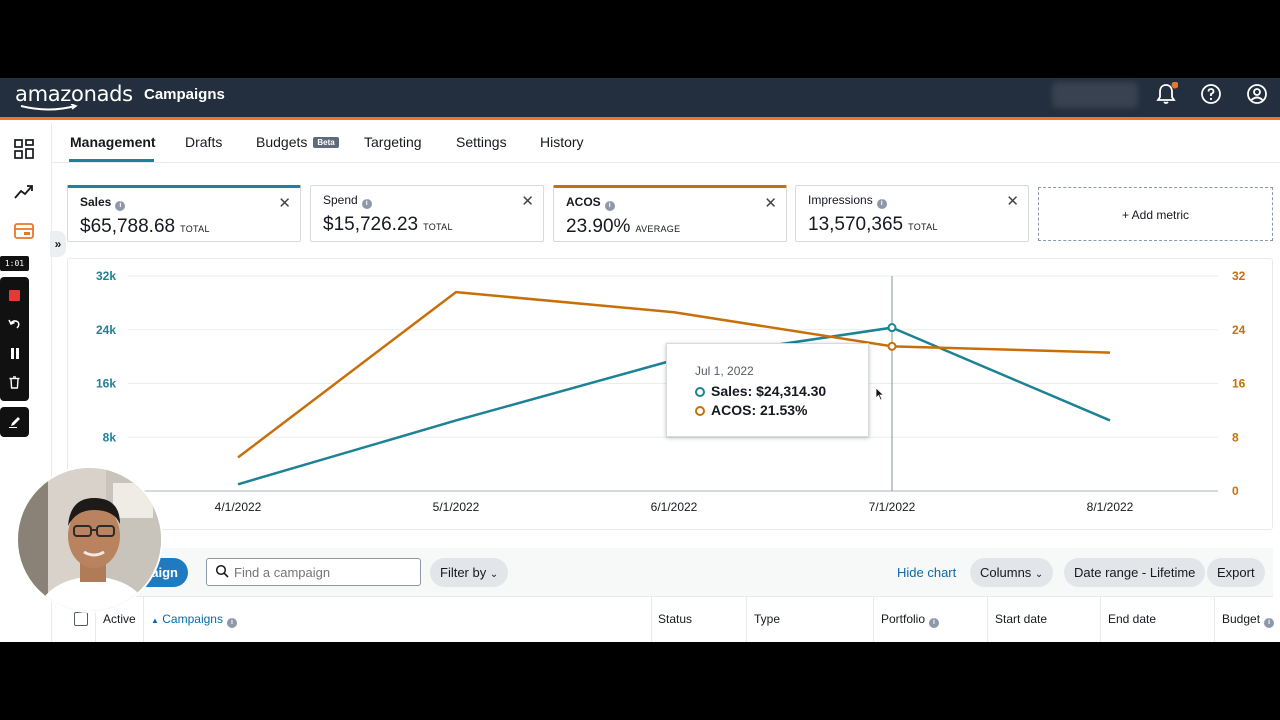 This screenshot has width=1280, height=720. I want to click on x-tick-label: 4/1/2022, so click(238, 507).